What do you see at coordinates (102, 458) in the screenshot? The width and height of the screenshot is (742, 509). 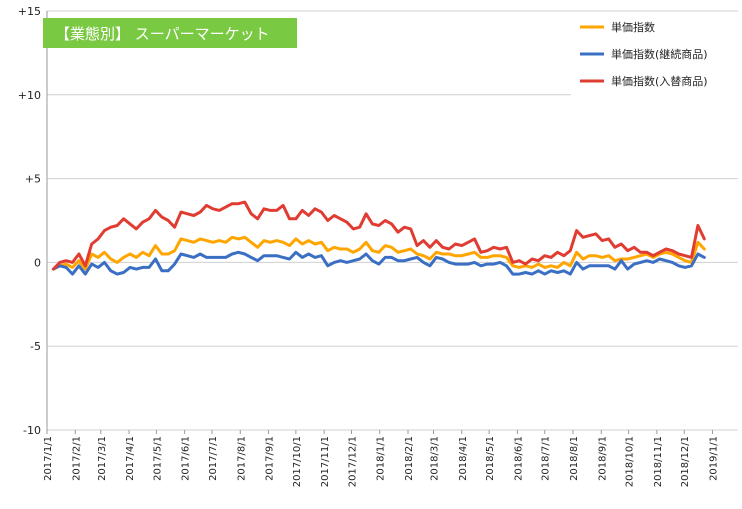 I see `x-tick-label: 2017/3/1` at bounding box center [102, 458].